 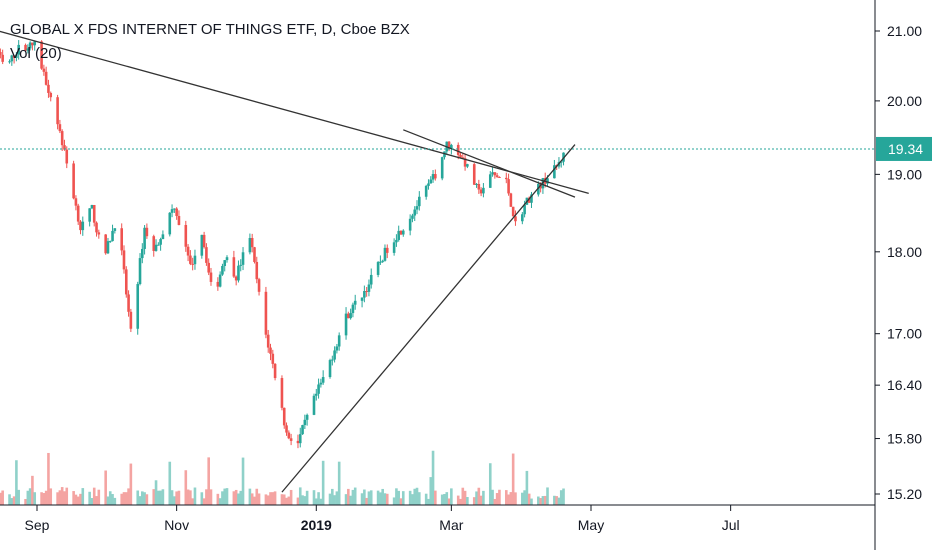 I want to click on price-tick-label: 16.40, so click(x=904, y=385).